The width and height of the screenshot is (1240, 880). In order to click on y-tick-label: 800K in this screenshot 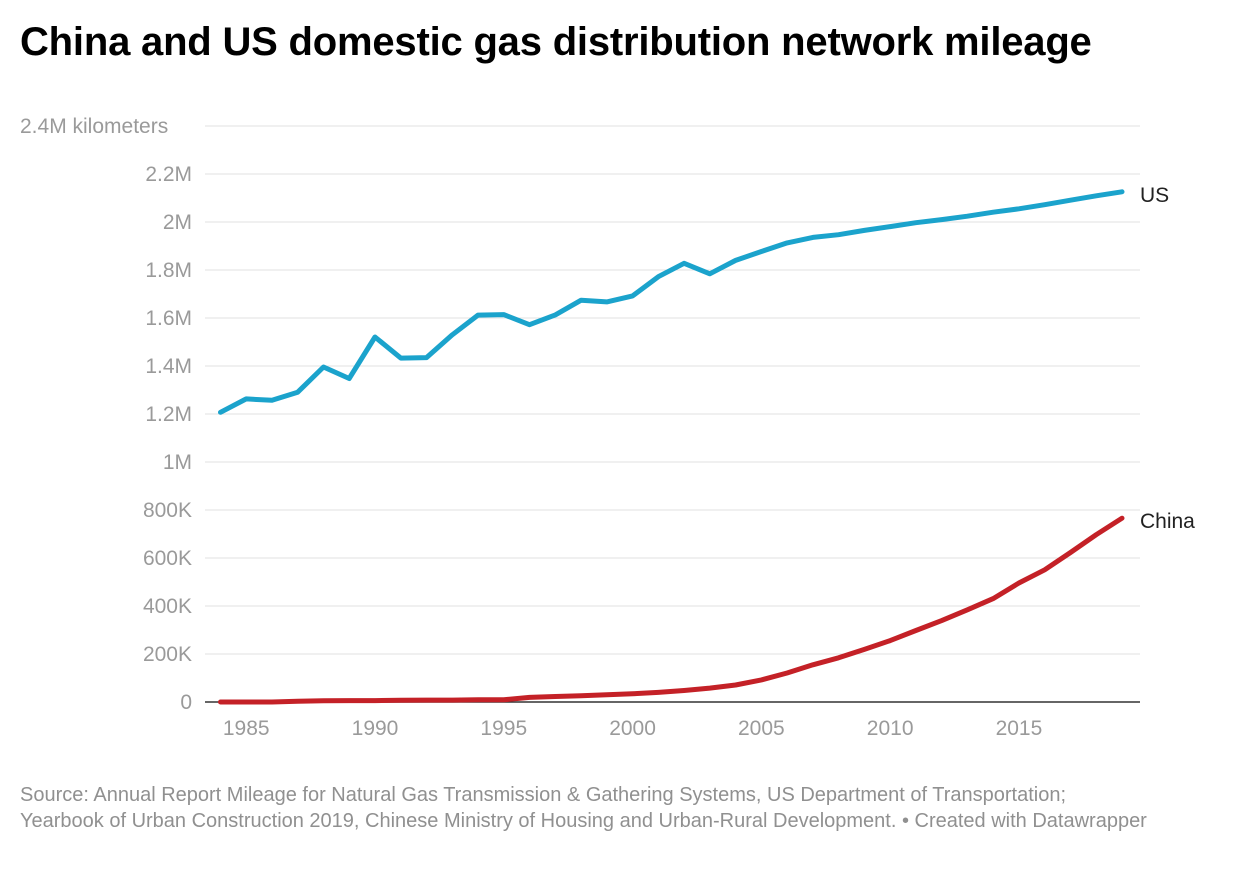, I will do `click(167, 510)`.